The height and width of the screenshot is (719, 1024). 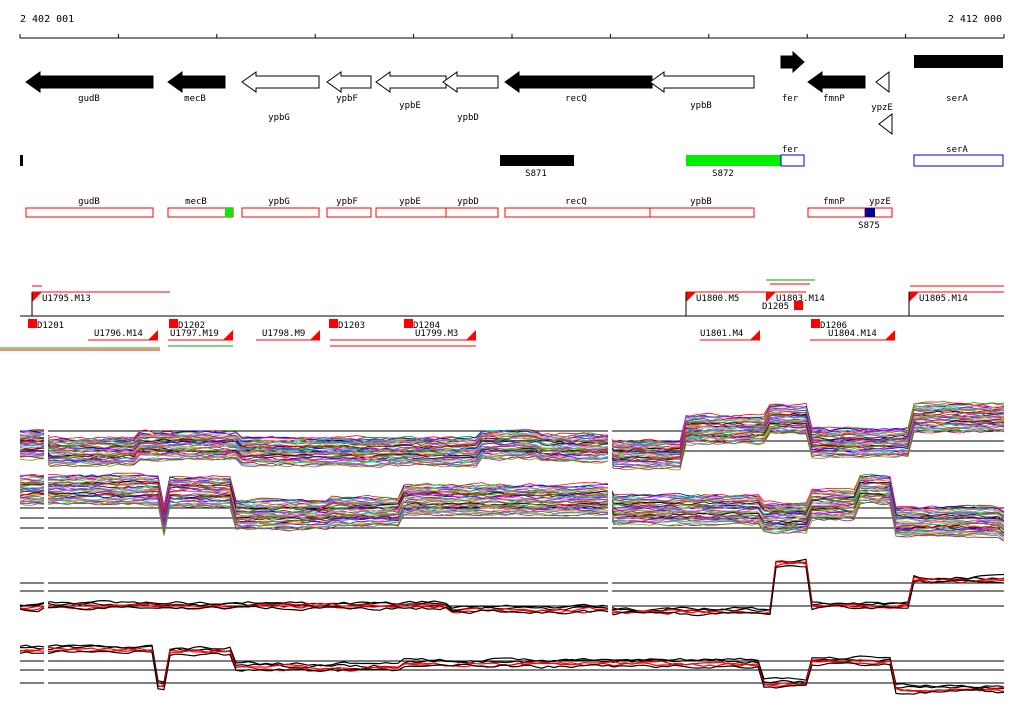 I want to click on gene-fer-arrow, so click(x=792, y=62).